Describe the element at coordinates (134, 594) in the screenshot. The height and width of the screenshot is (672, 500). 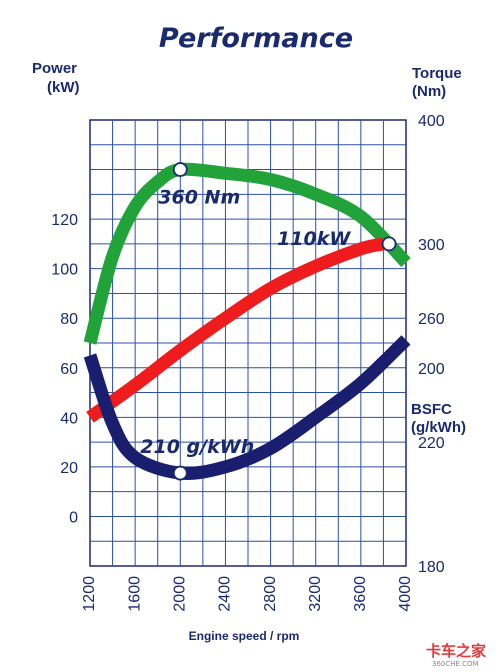
I see `x-tick-label: 1600` at that location.